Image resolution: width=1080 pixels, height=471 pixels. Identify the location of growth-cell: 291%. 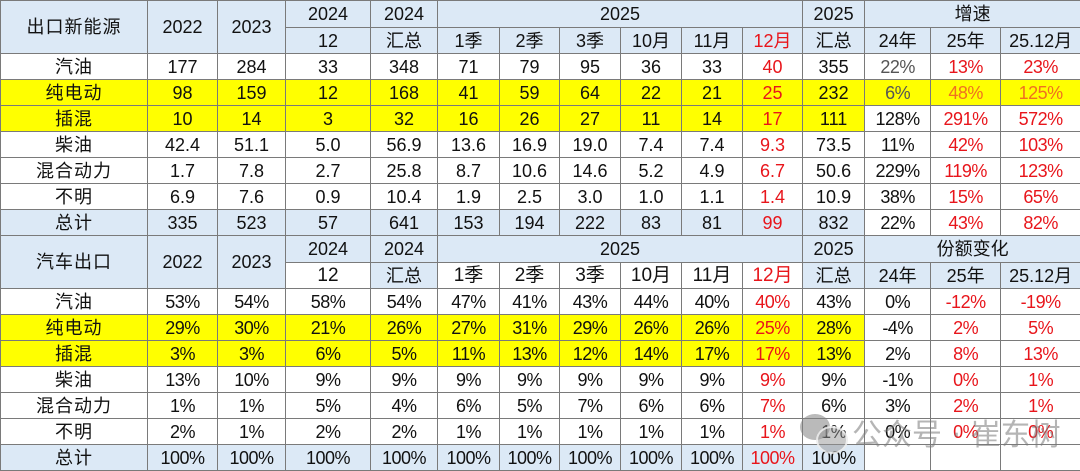
(966, 118).